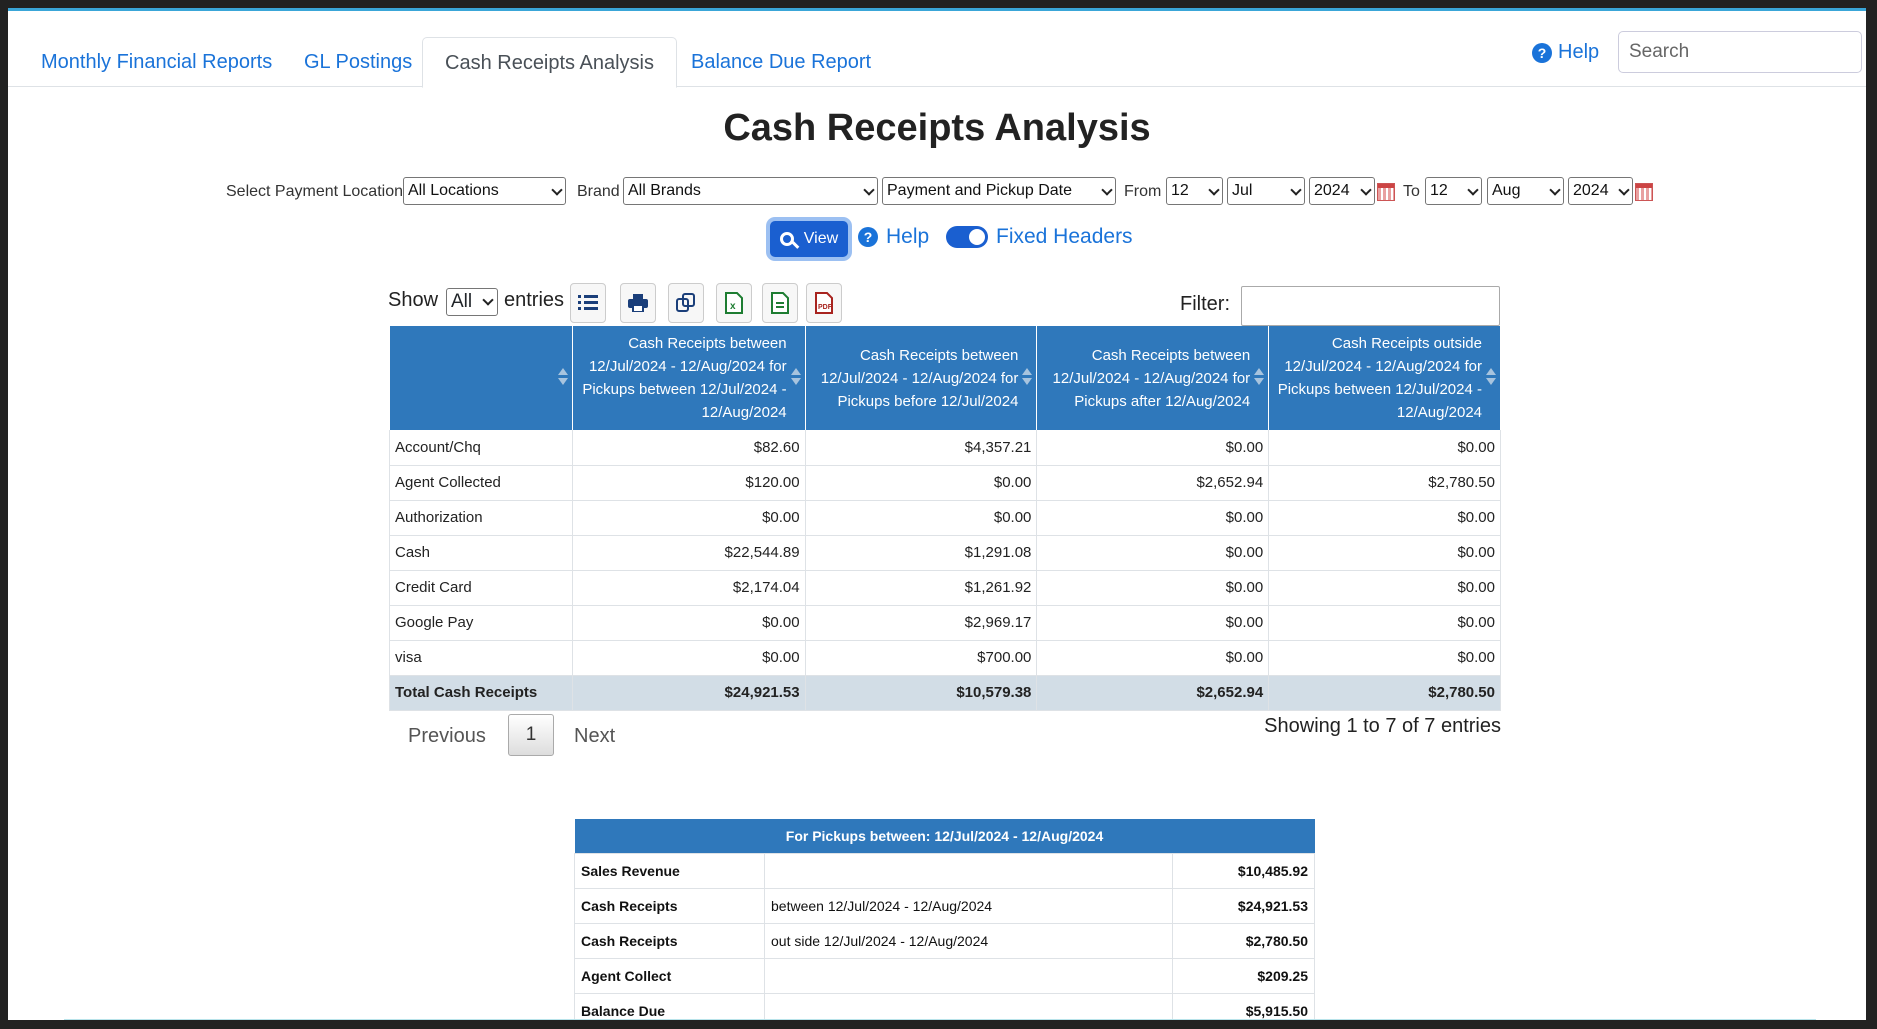 The height and width of the screenshot is (1029, 1877). What do you see at coordinates (1370, 306) in the screenshot?
I see `filter-input` at bounding box center [1370, 306].